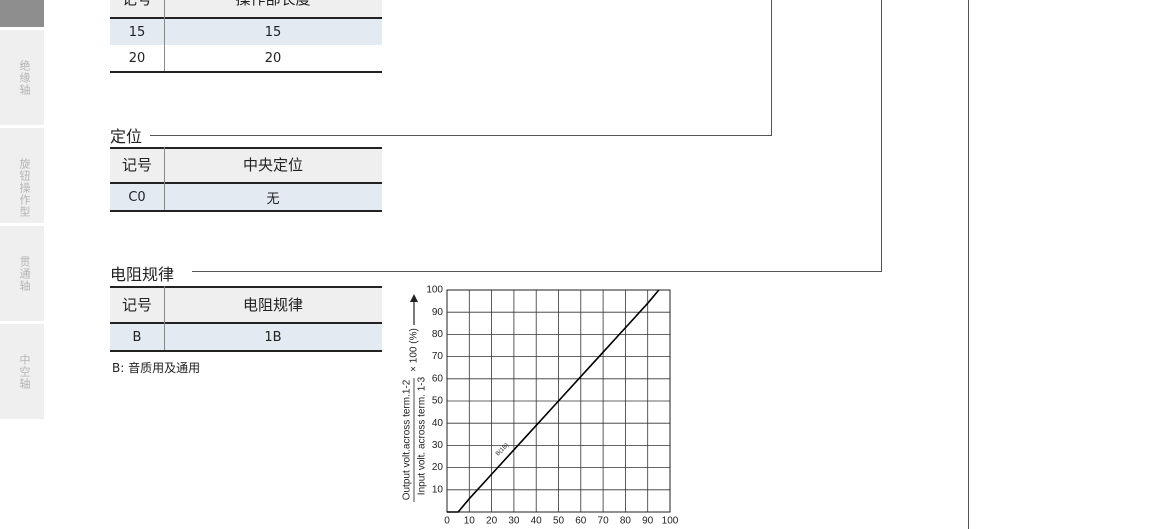 The height and width of the screenshot is (529, 1150). Describe the element at coordinates (968, 264) in the screenshot. I see `divider` at that location.